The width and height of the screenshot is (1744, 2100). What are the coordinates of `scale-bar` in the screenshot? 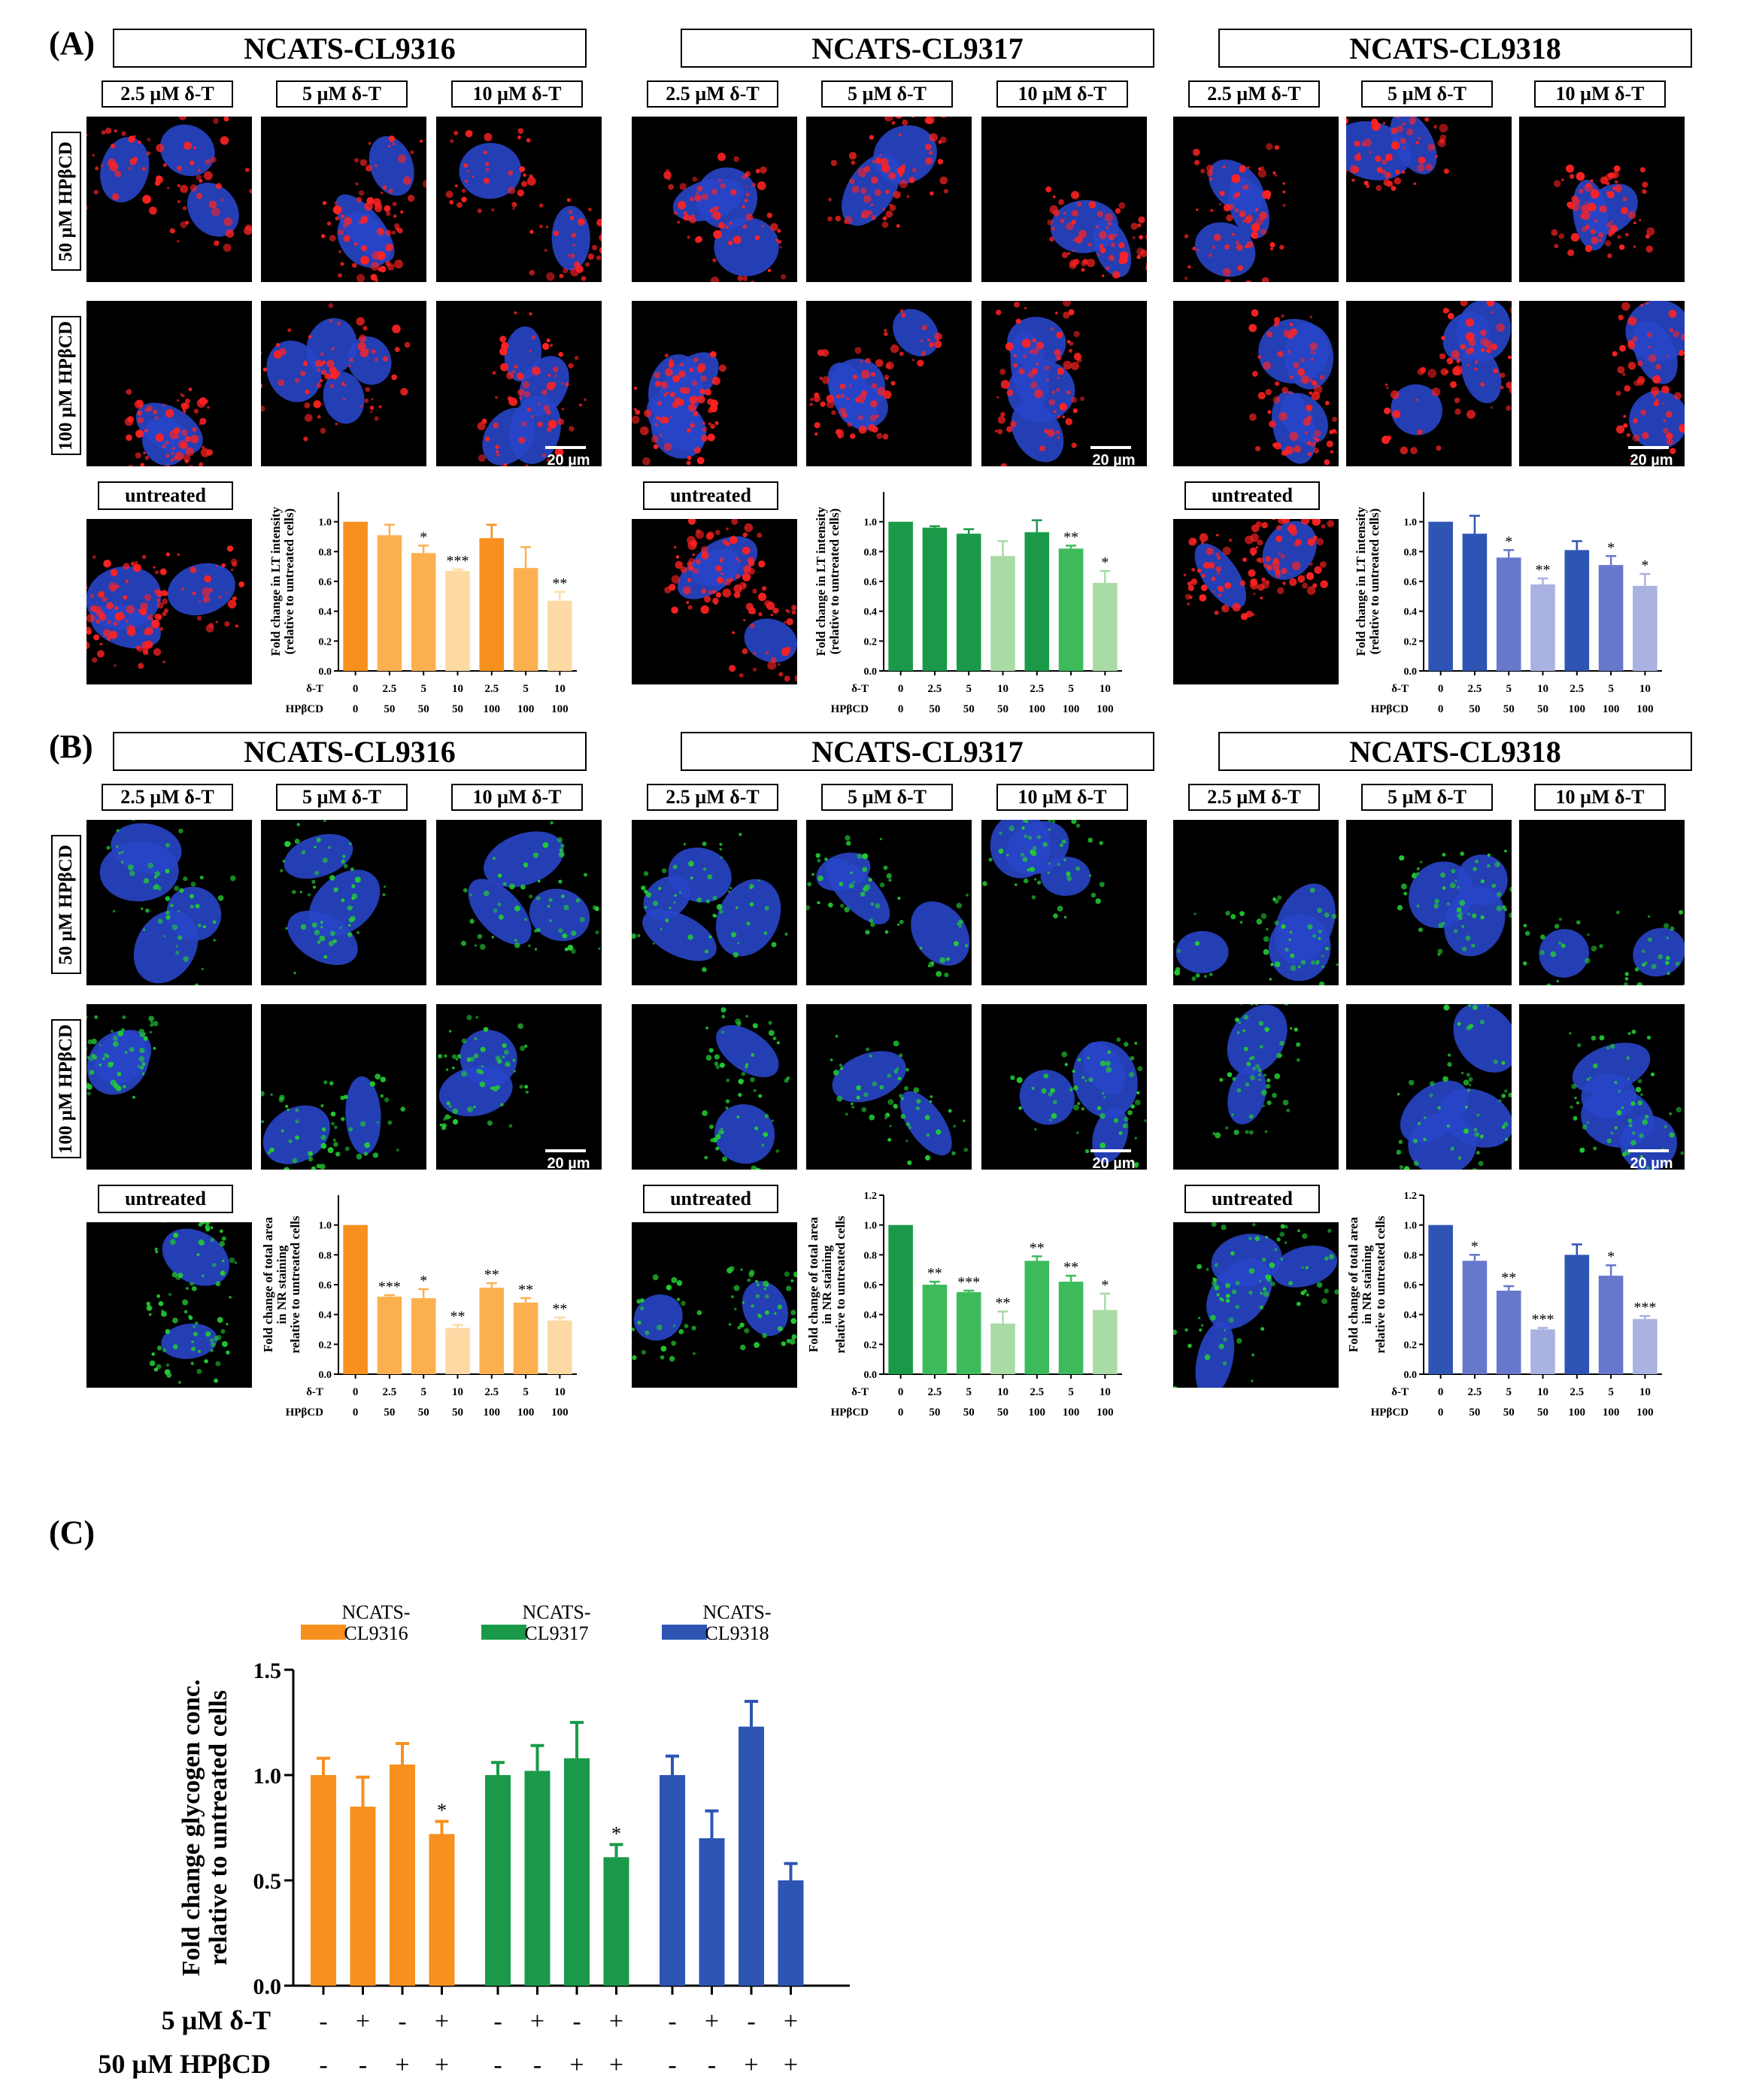 It's located at (1648, 1150).